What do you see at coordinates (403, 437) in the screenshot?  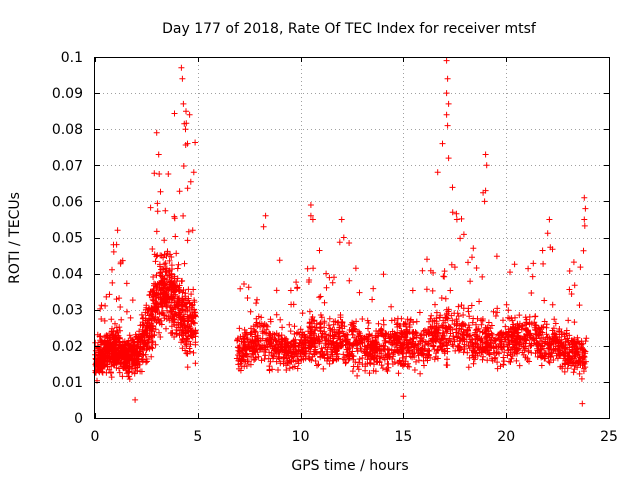 I see `x-tick-label: 15` at bounding box center [403, 437].